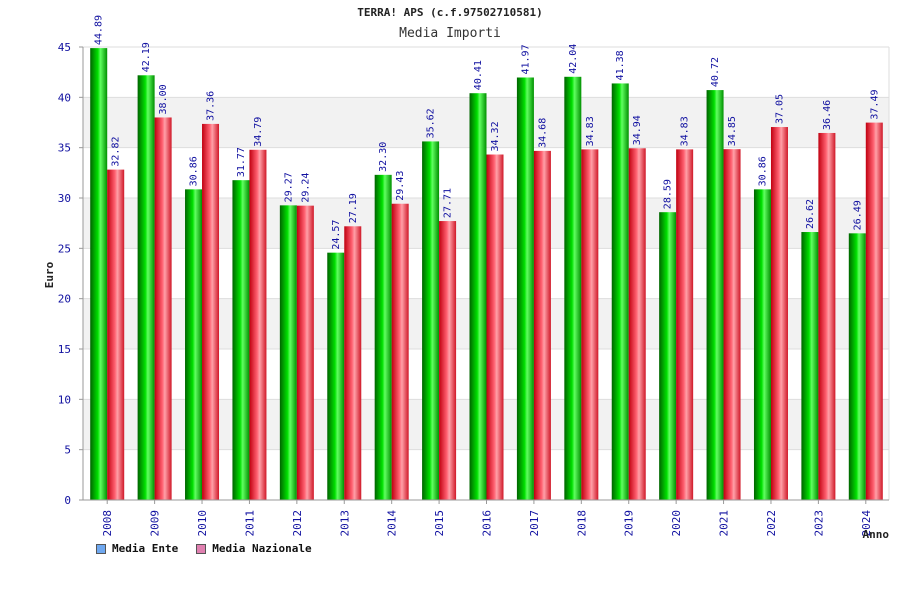 The width and height of the screenshot is (900, 600). Describe the element at coordinates (449, 12) in the screenshot. I see `chart-title: TERRA! APS (c.f.97502710581)` at that location.